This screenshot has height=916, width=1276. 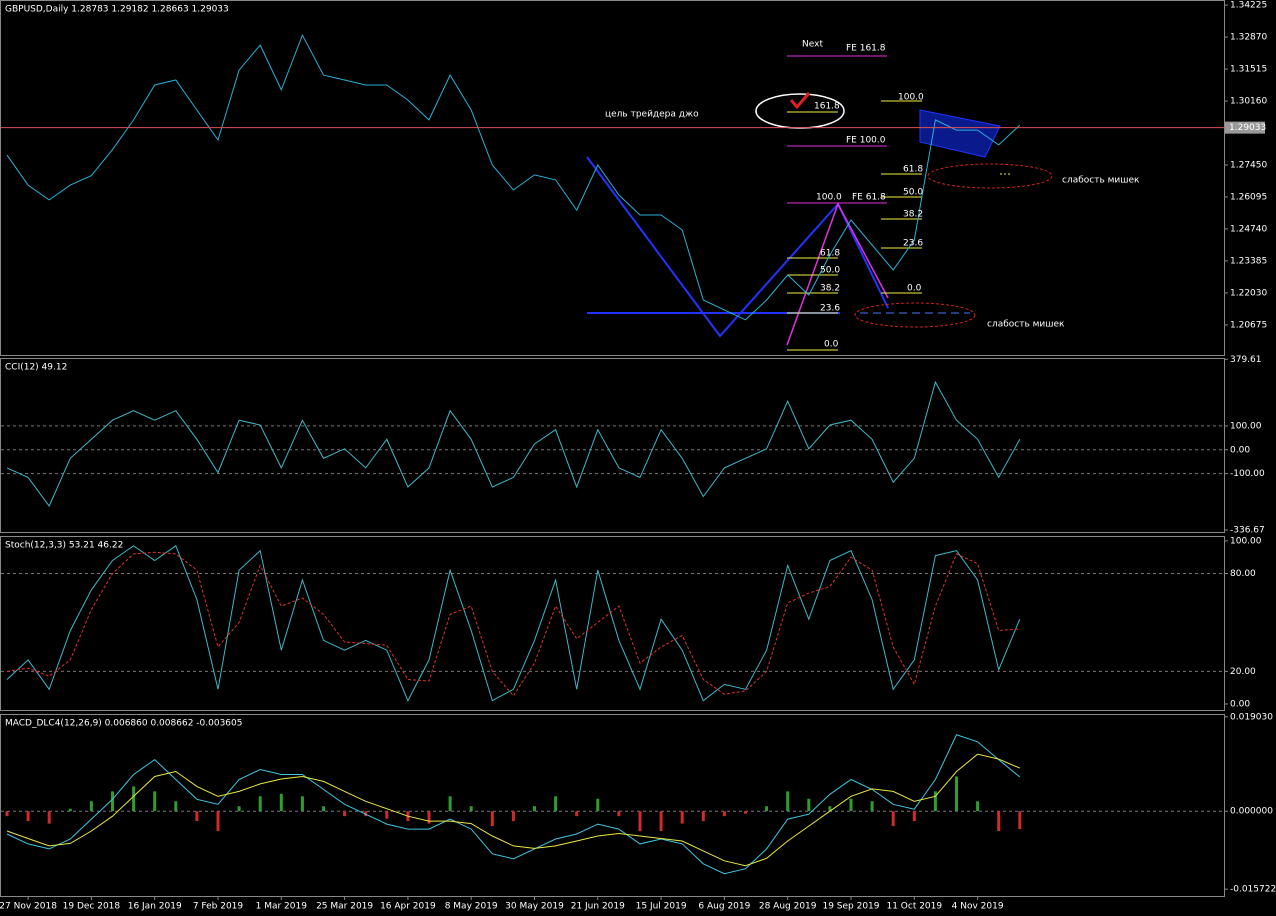 I want to click on y-tick-label: -336.67, so click(x=1247, y=531).